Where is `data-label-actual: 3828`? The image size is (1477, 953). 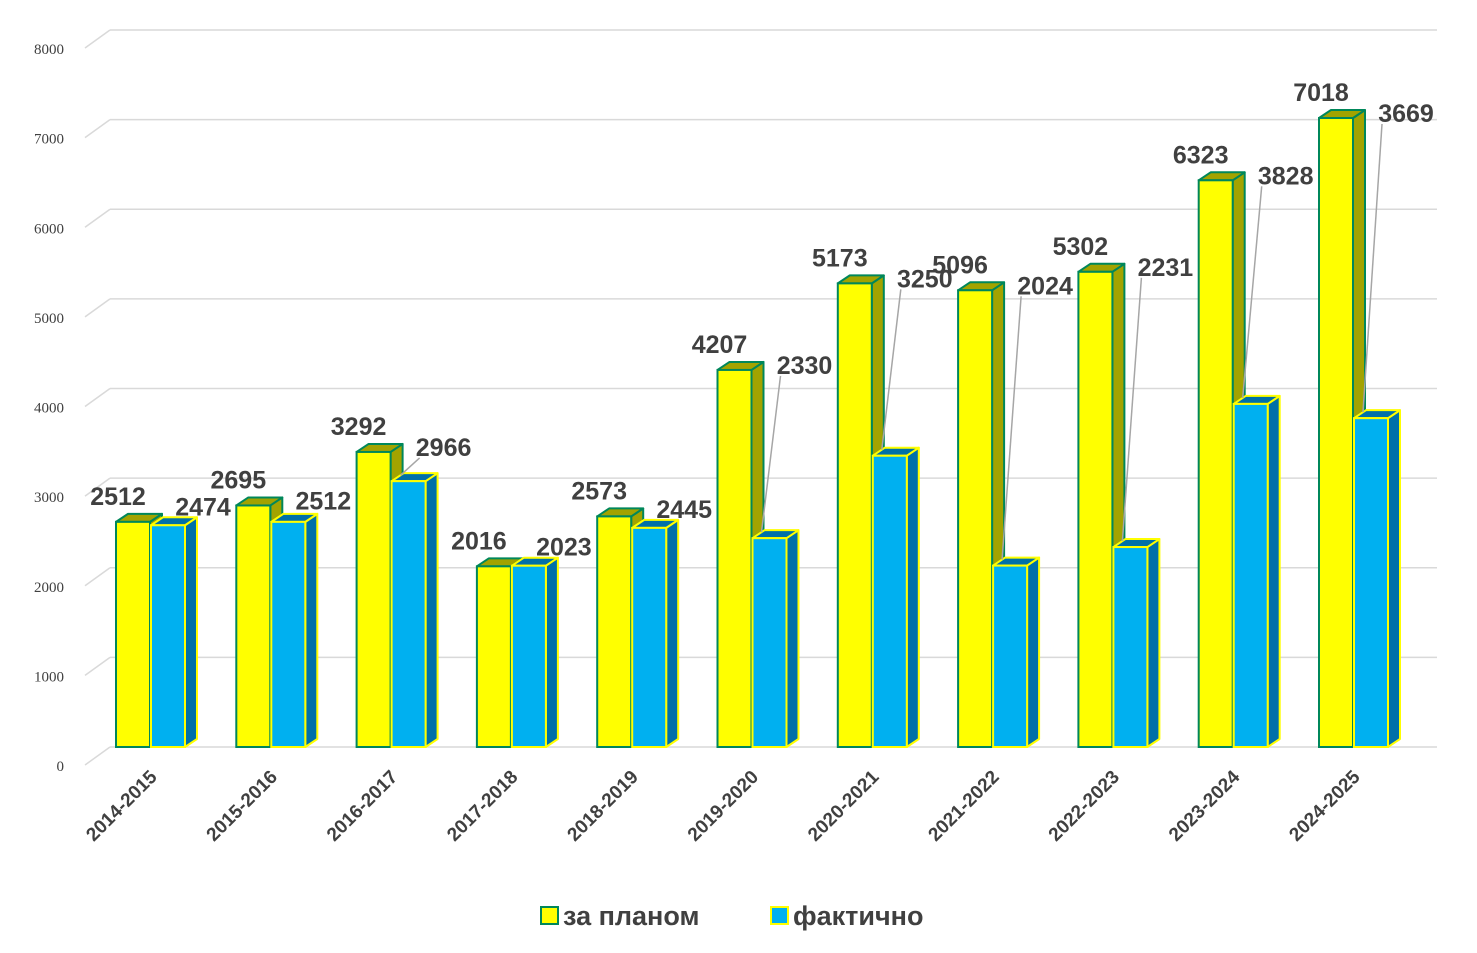
data-label-actual: 3828 is located at coordinates (1286, 176).